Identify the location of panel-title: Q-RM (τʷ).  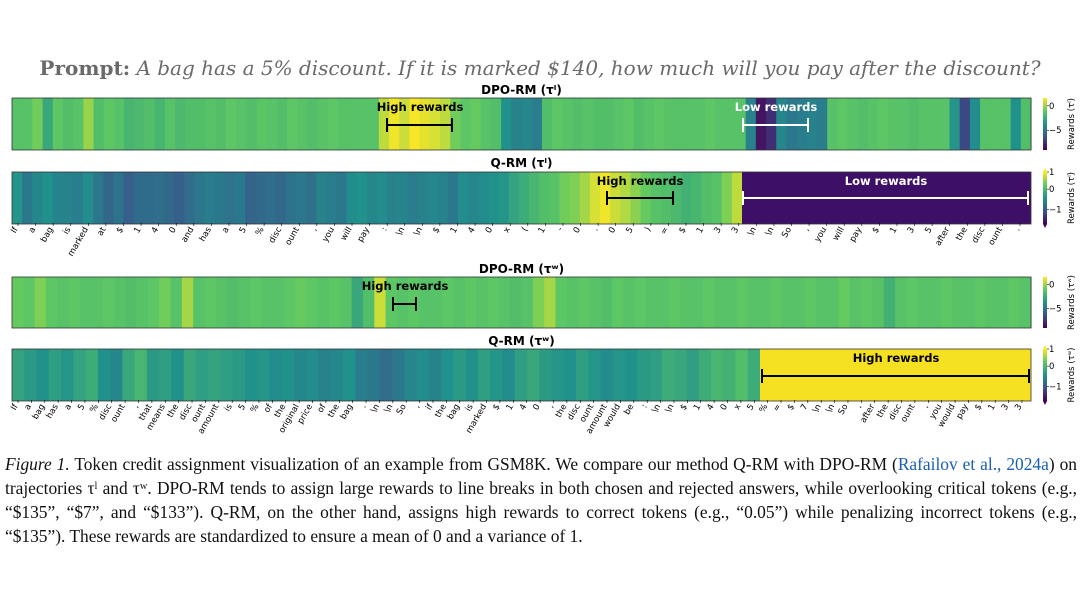
(521, 341).